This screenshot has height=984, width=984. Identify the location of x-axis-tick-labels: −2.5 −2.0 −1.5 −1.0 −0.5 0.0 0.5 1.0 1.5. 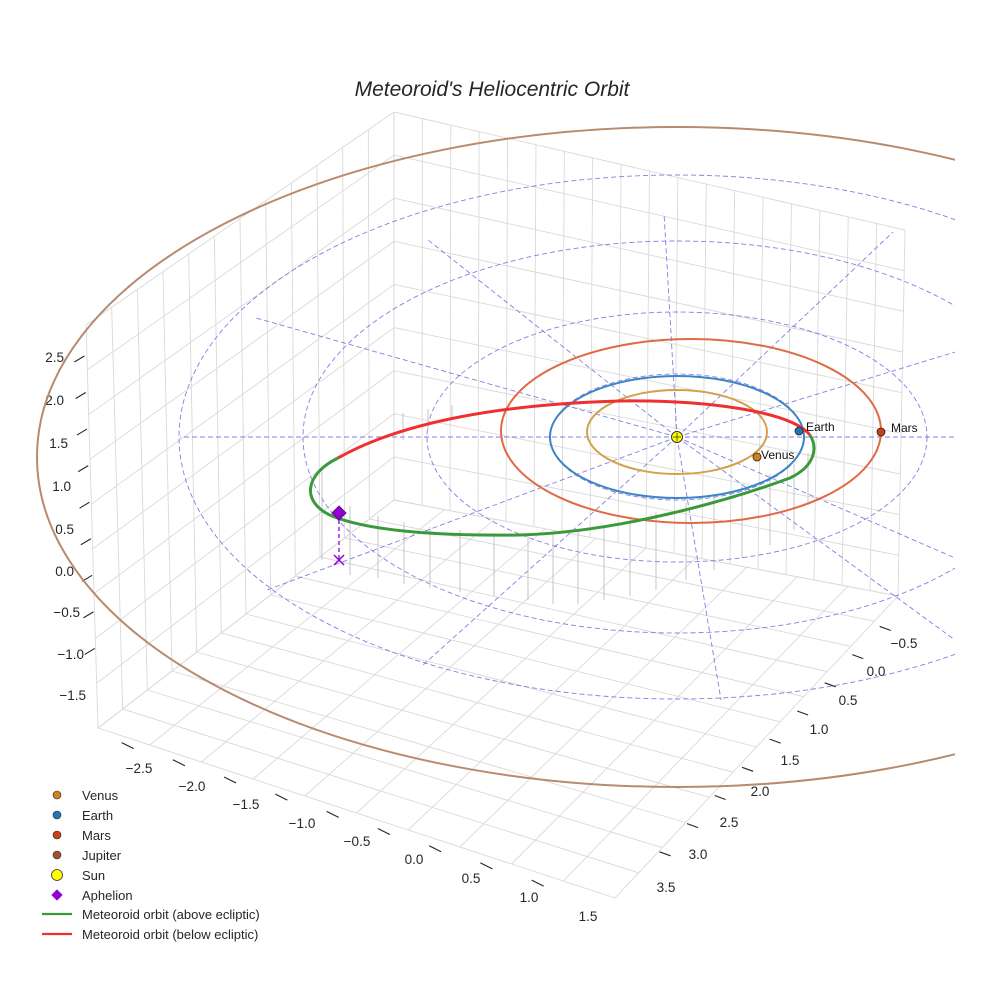
(362, 842).